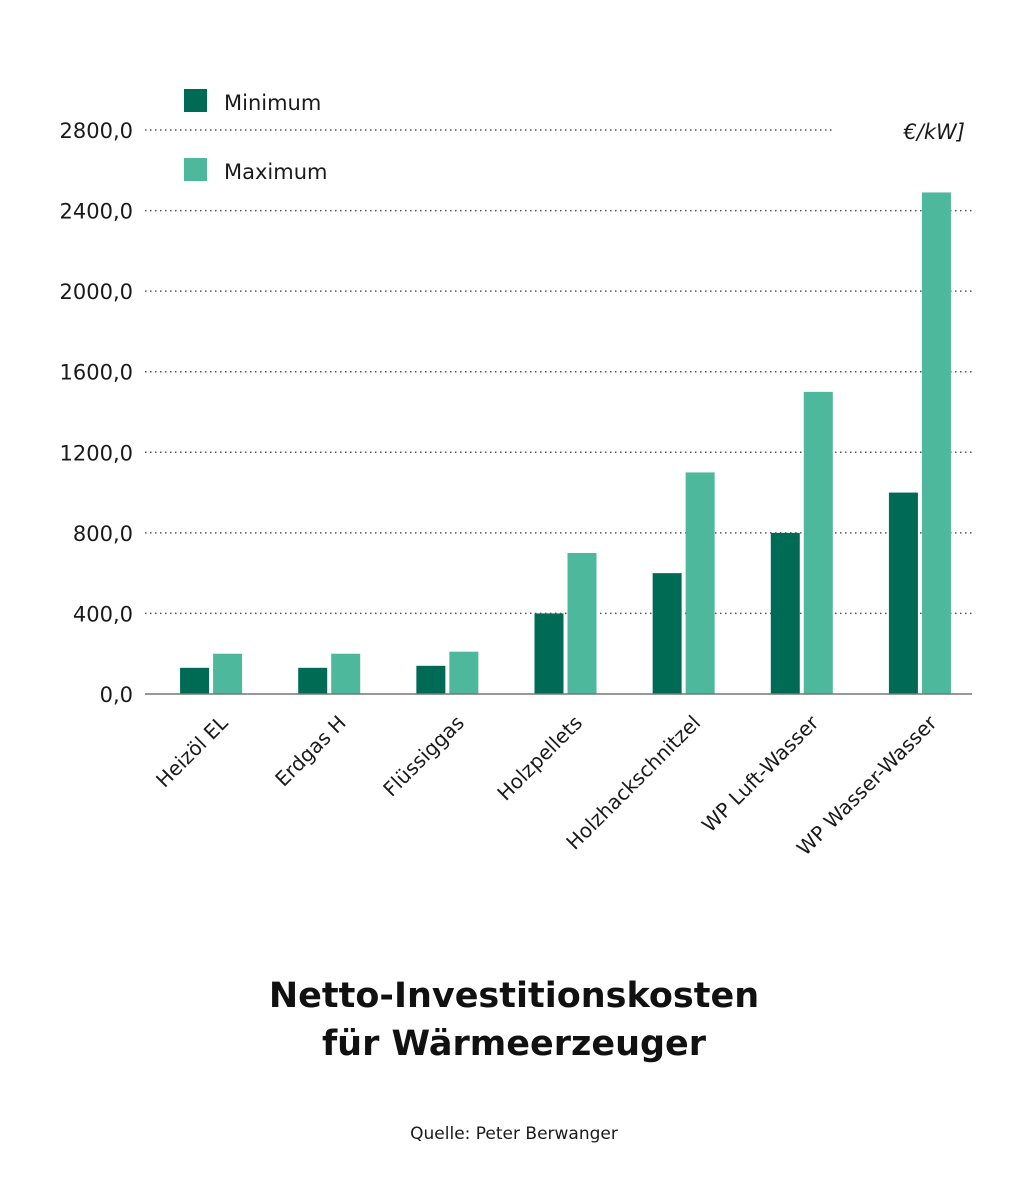 This screenshot has width=1028, height=1200. I want to click on x-category-label: Flüssiggas, so click(423, 756).